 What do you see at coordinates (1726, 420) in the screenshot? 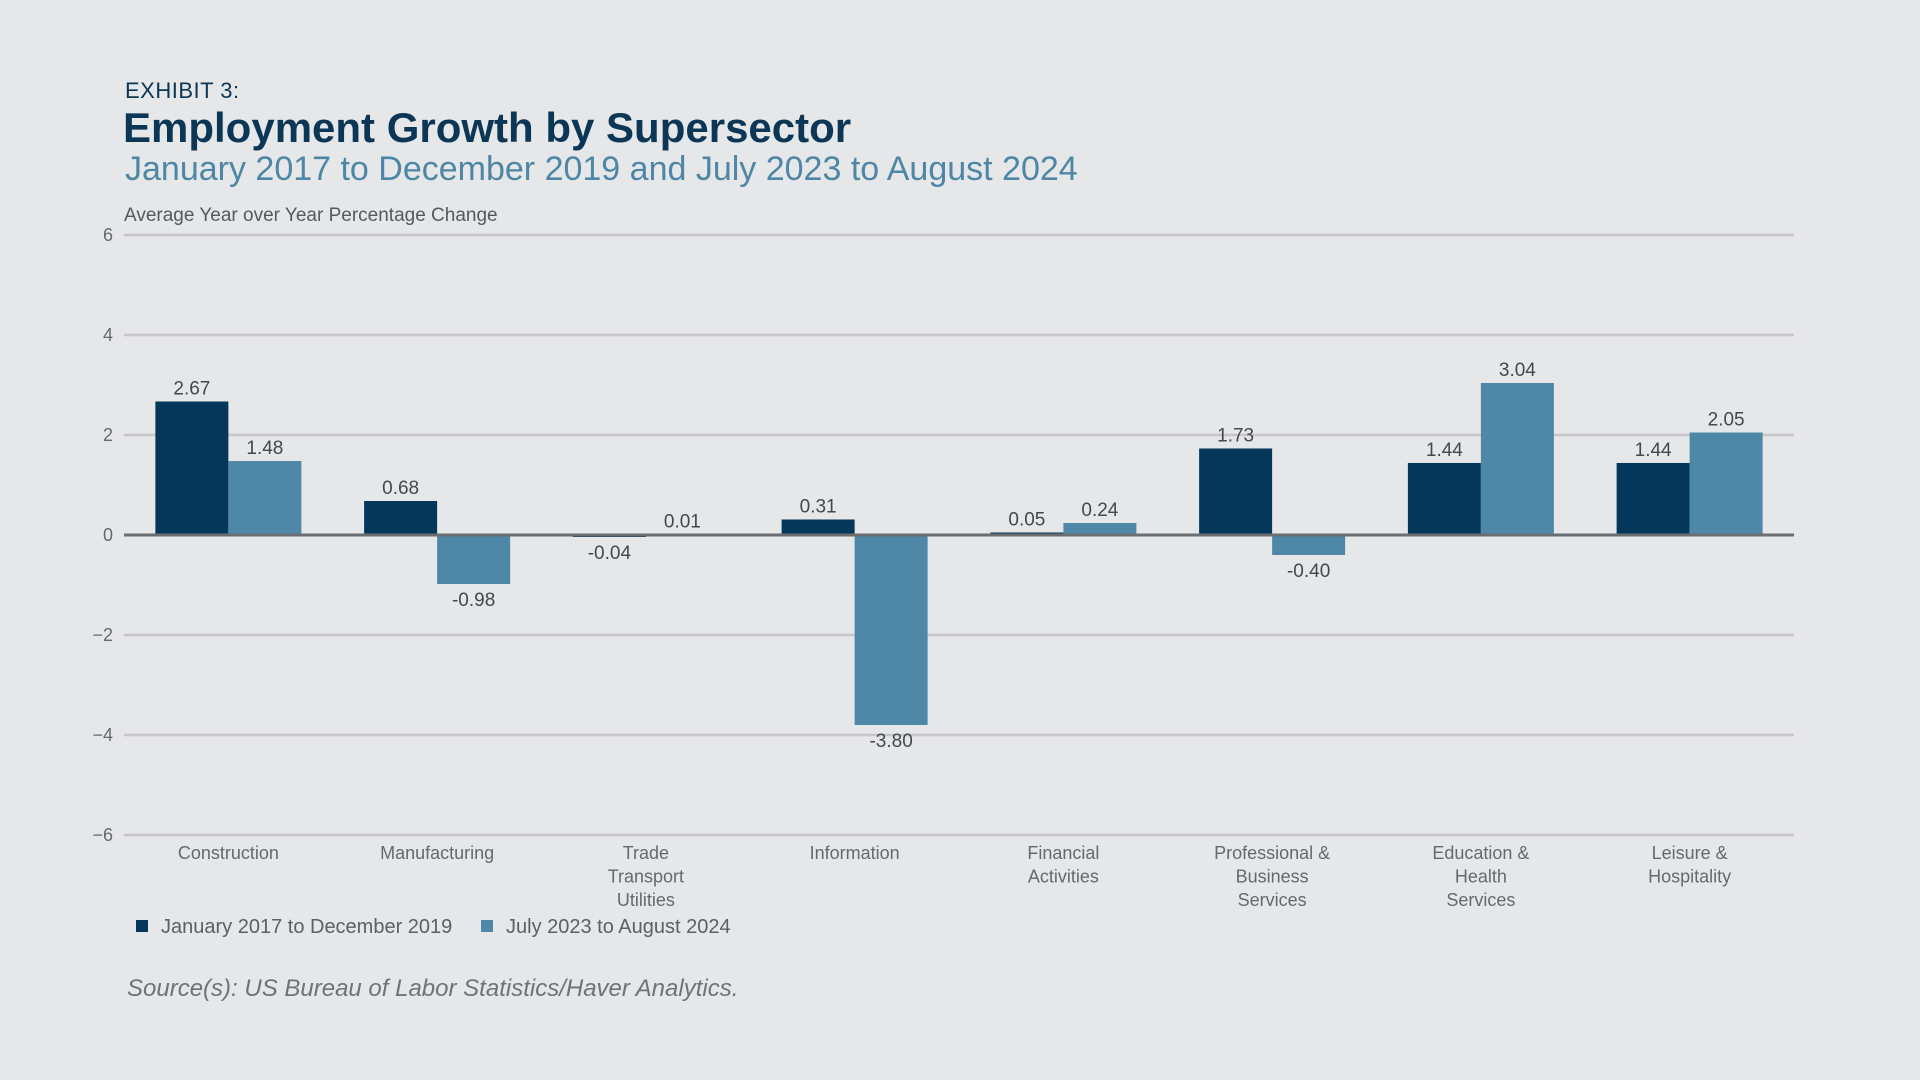
I see `data-label: 2.05` at bounding box center [1726, 420].